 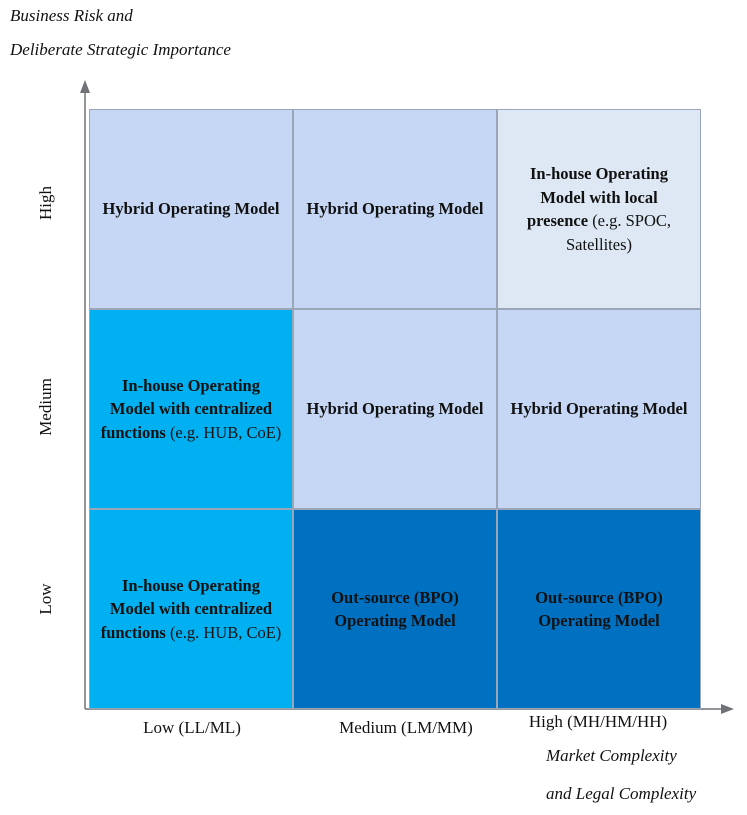 I want to click on cell-high-low-title: Hybrid Operating Model, so click(x=191, y=209).